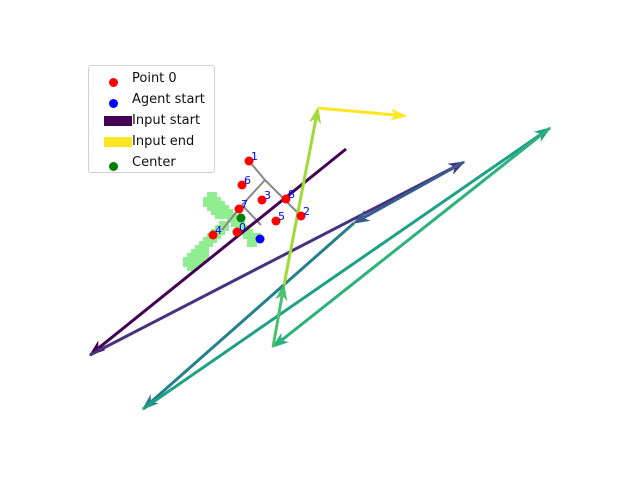 The height and width of the screenshot is (480, 640). I want to click on keypoint-label: 5, so click(281, 216).